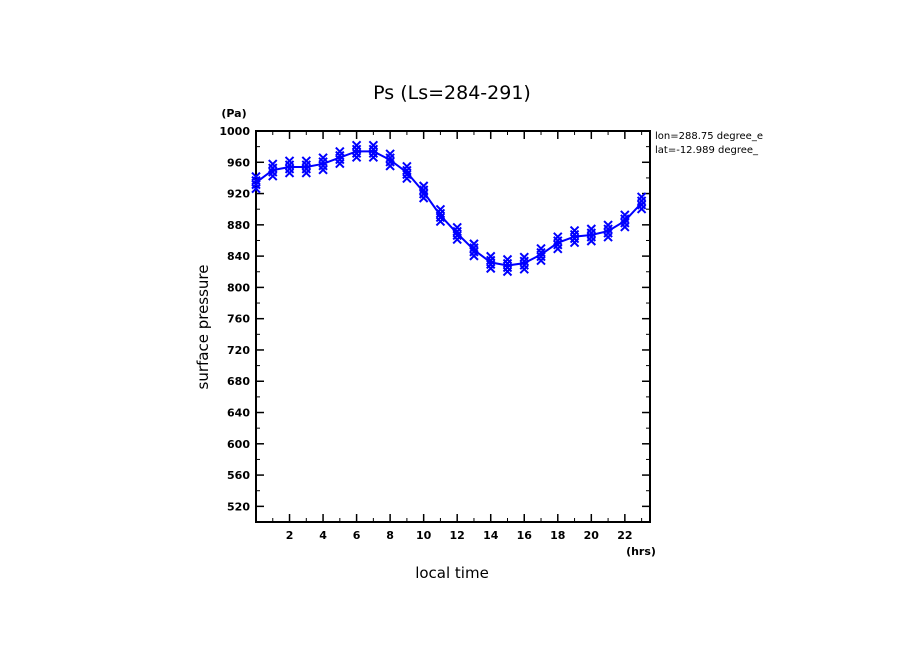 Image resolution: width=904 pixels, height=654 pixels. I want to click on x-tick-label: 10, so click(424, 535).